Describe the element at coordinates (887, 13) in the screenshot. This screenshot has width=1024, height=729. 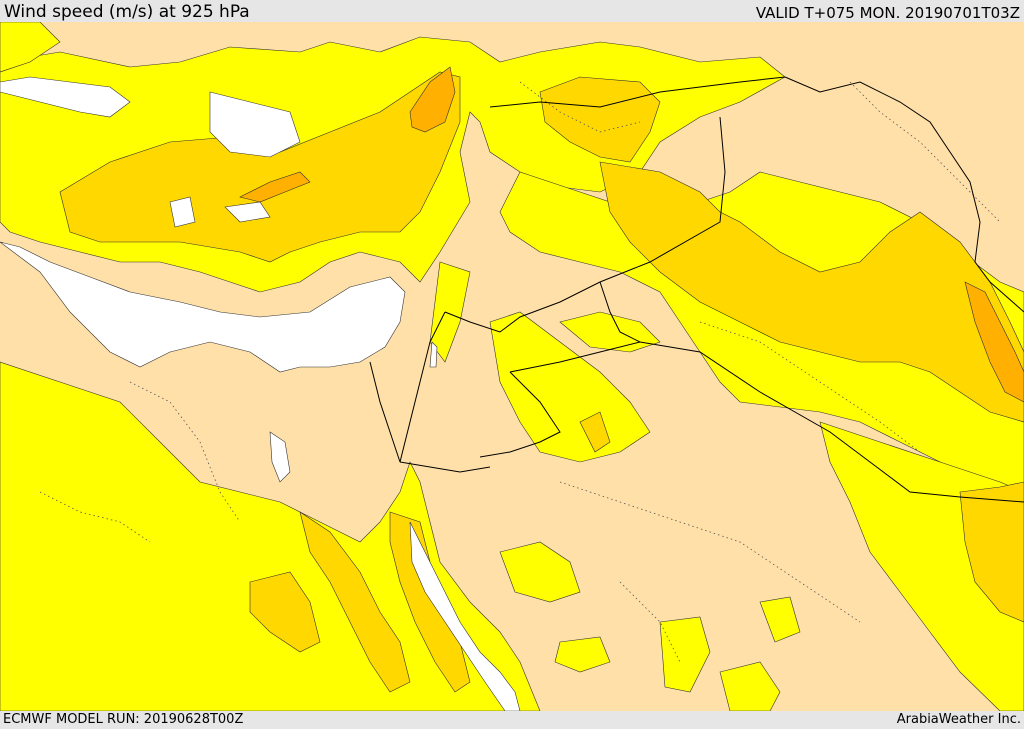
I see `valid-time-label: VALID T+075 MON. 20190701T03Z` at that location.